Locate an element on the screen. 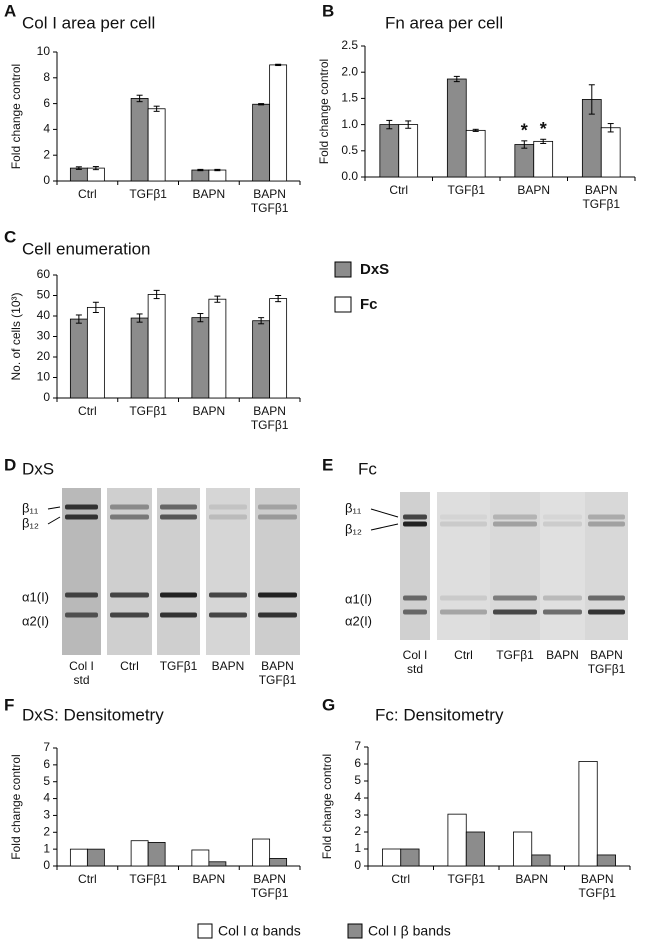 Image resolution: width=650 pixels, height=942 pixels. x-tick-label: BAPN TGFβ1 is located at coordinates (270, 418).